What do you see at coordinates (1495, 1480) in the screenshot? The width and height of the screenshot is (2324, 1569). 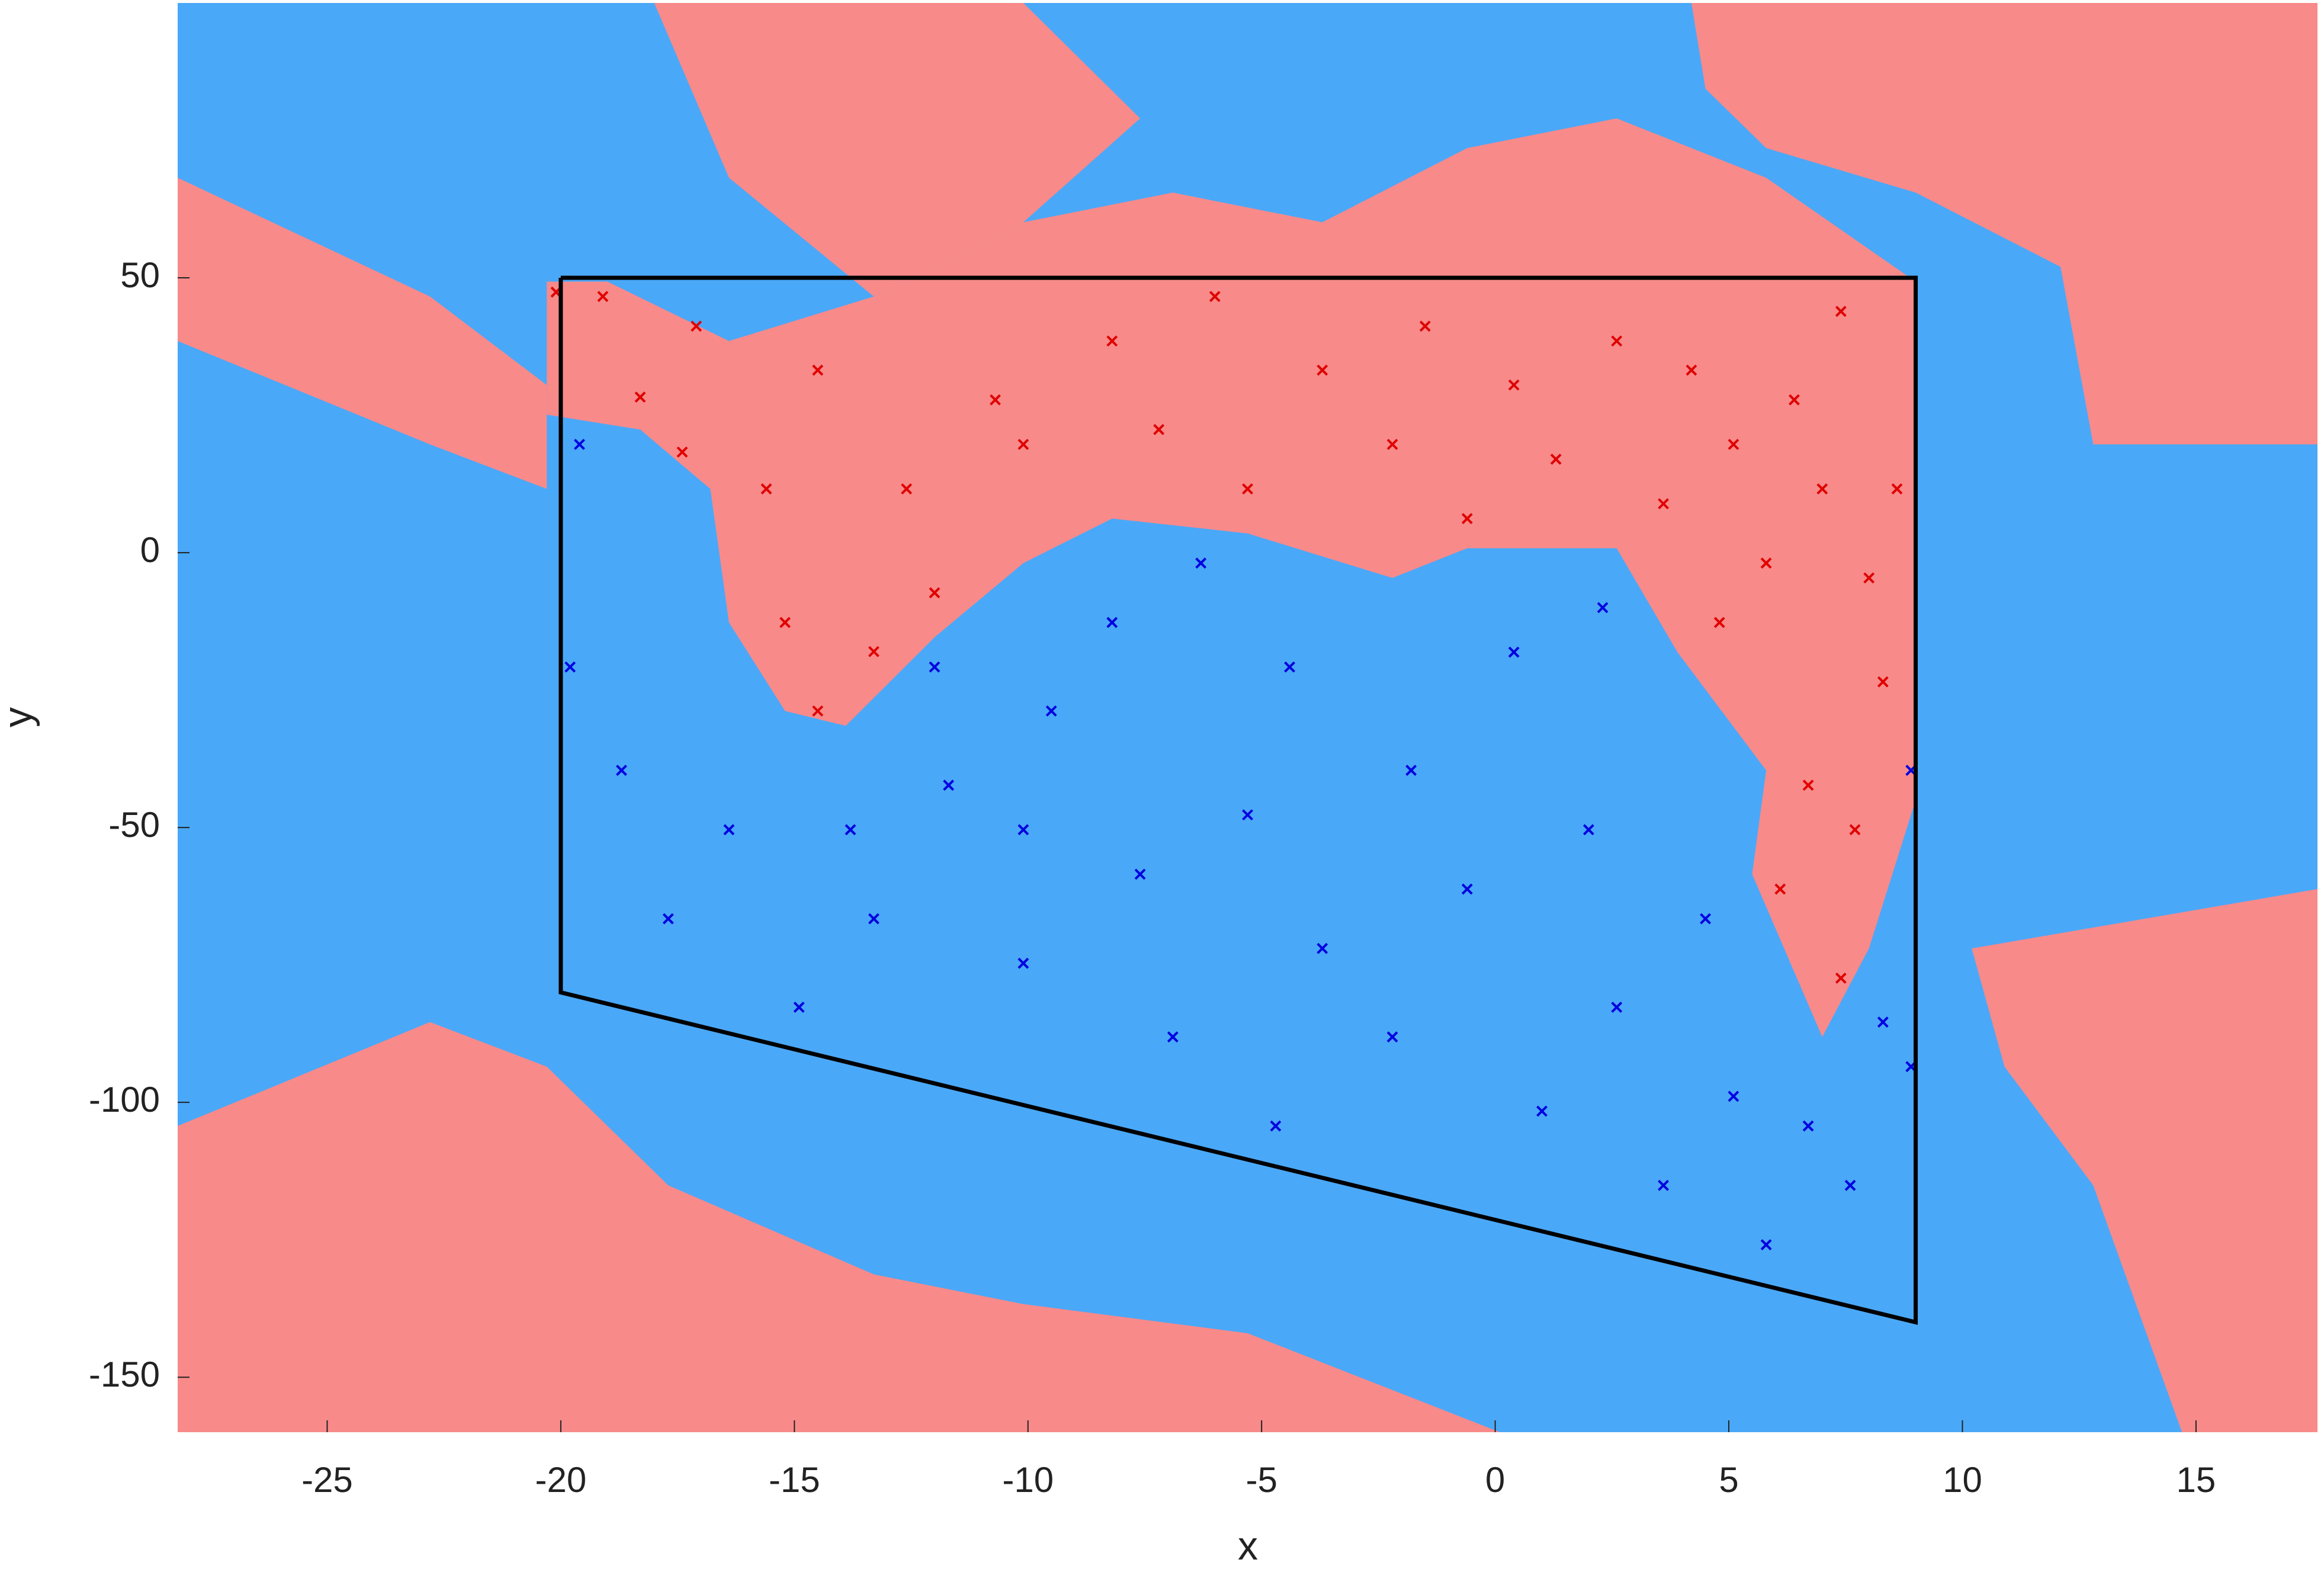 I see `x-tick-label: 0` at bounding box center [1495, 1480].